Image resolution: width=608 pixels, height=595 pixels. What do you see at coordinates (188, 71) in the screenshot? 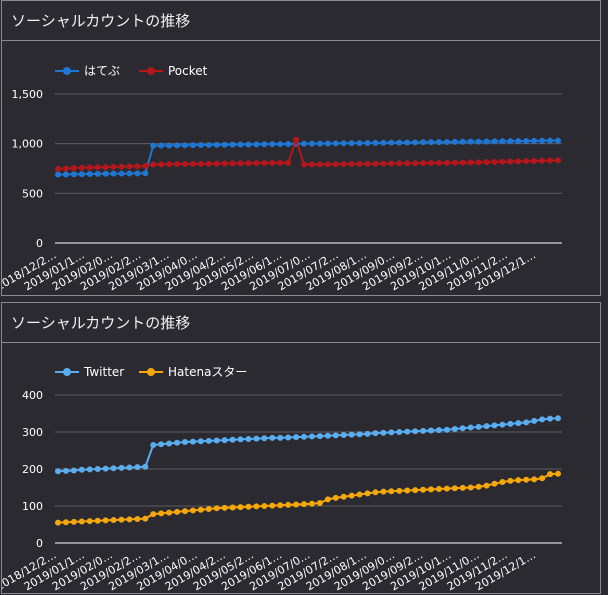
I see `legend-label: Pocket` at bounding box center [188, 71].